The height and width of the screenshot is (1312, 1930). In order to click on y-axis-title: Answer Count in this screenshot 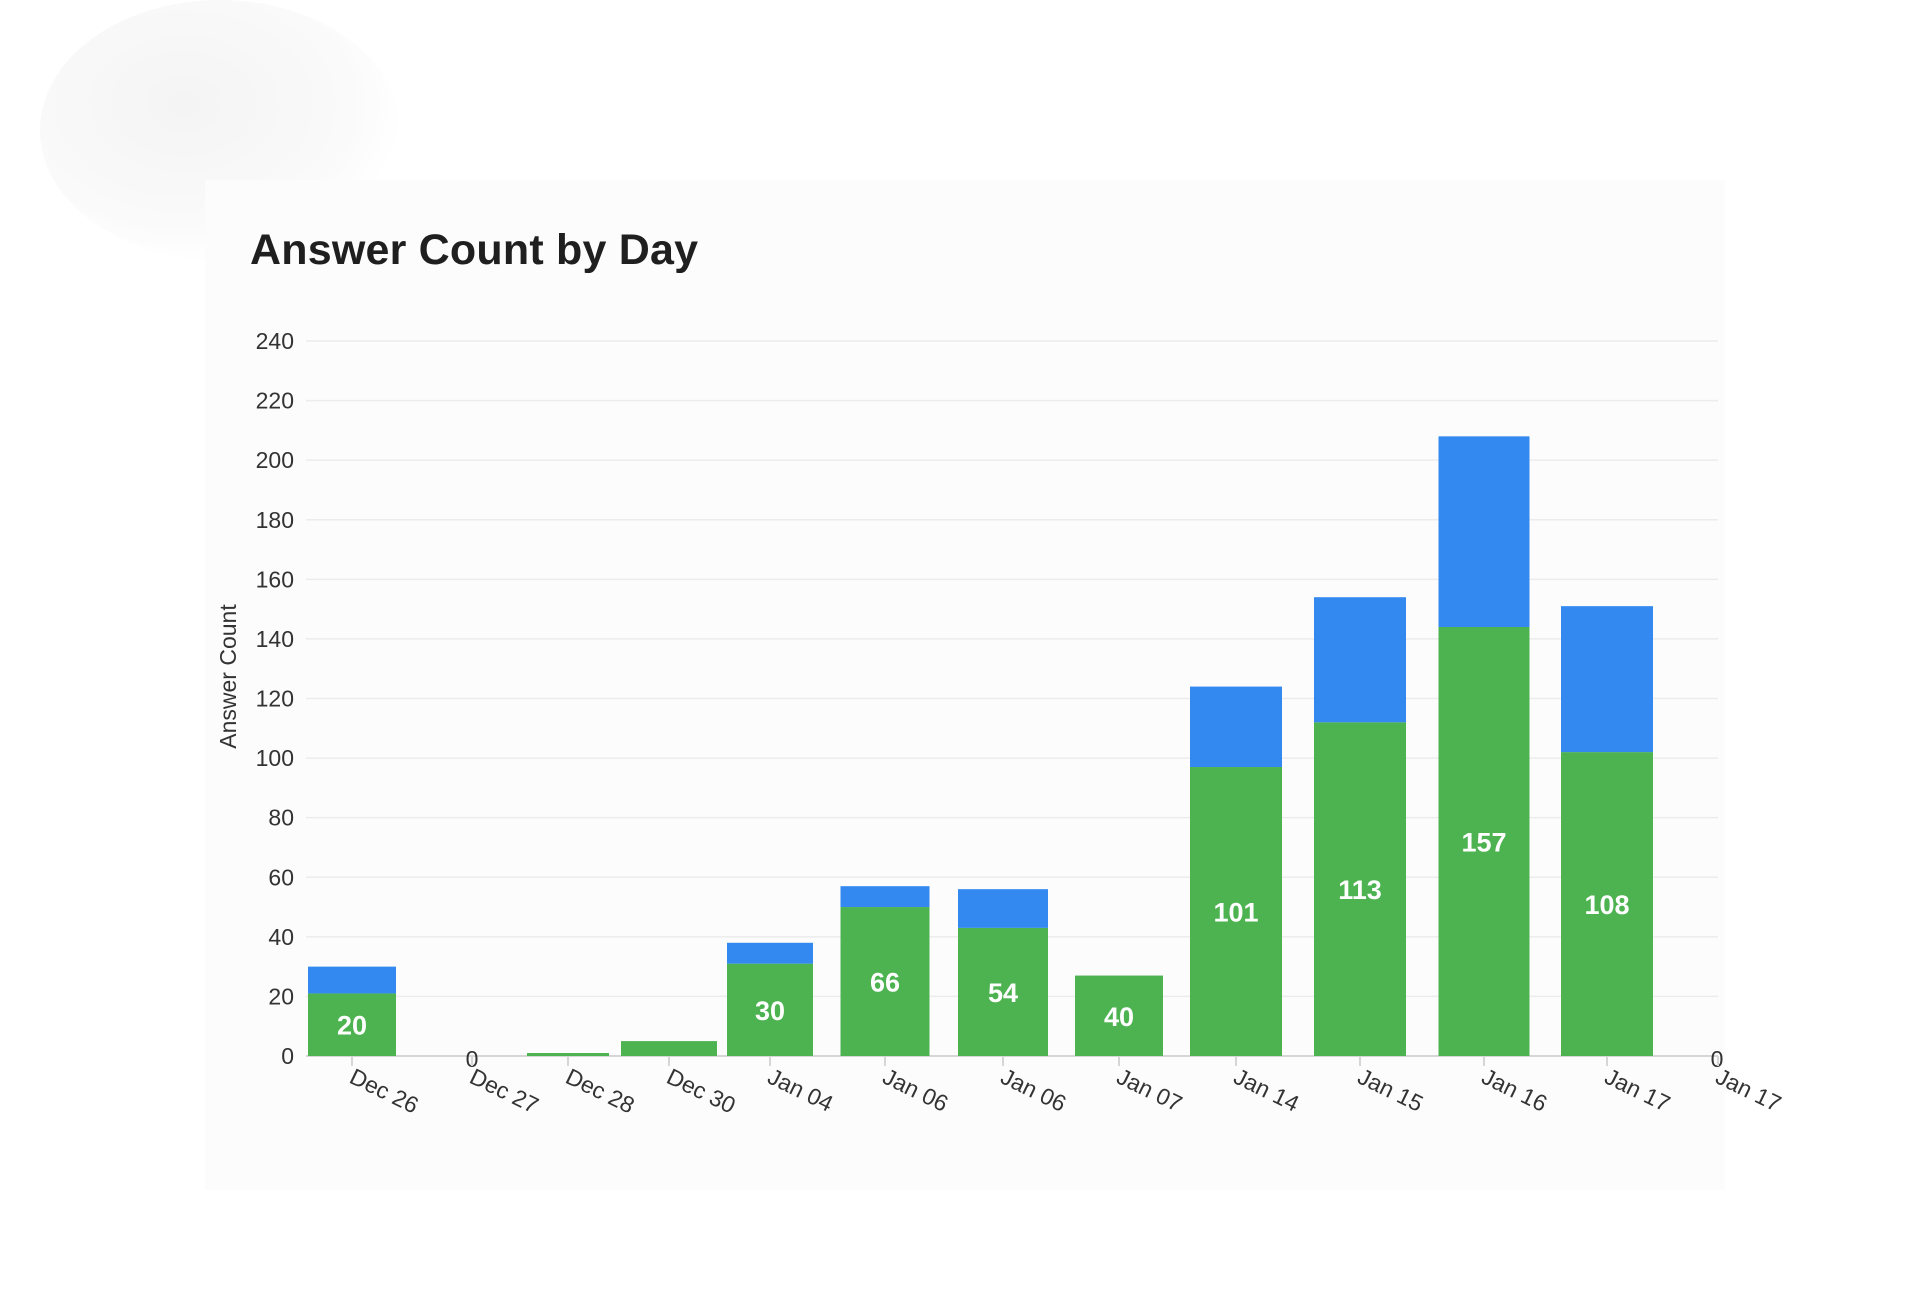, I will do `click(228, 676)`.